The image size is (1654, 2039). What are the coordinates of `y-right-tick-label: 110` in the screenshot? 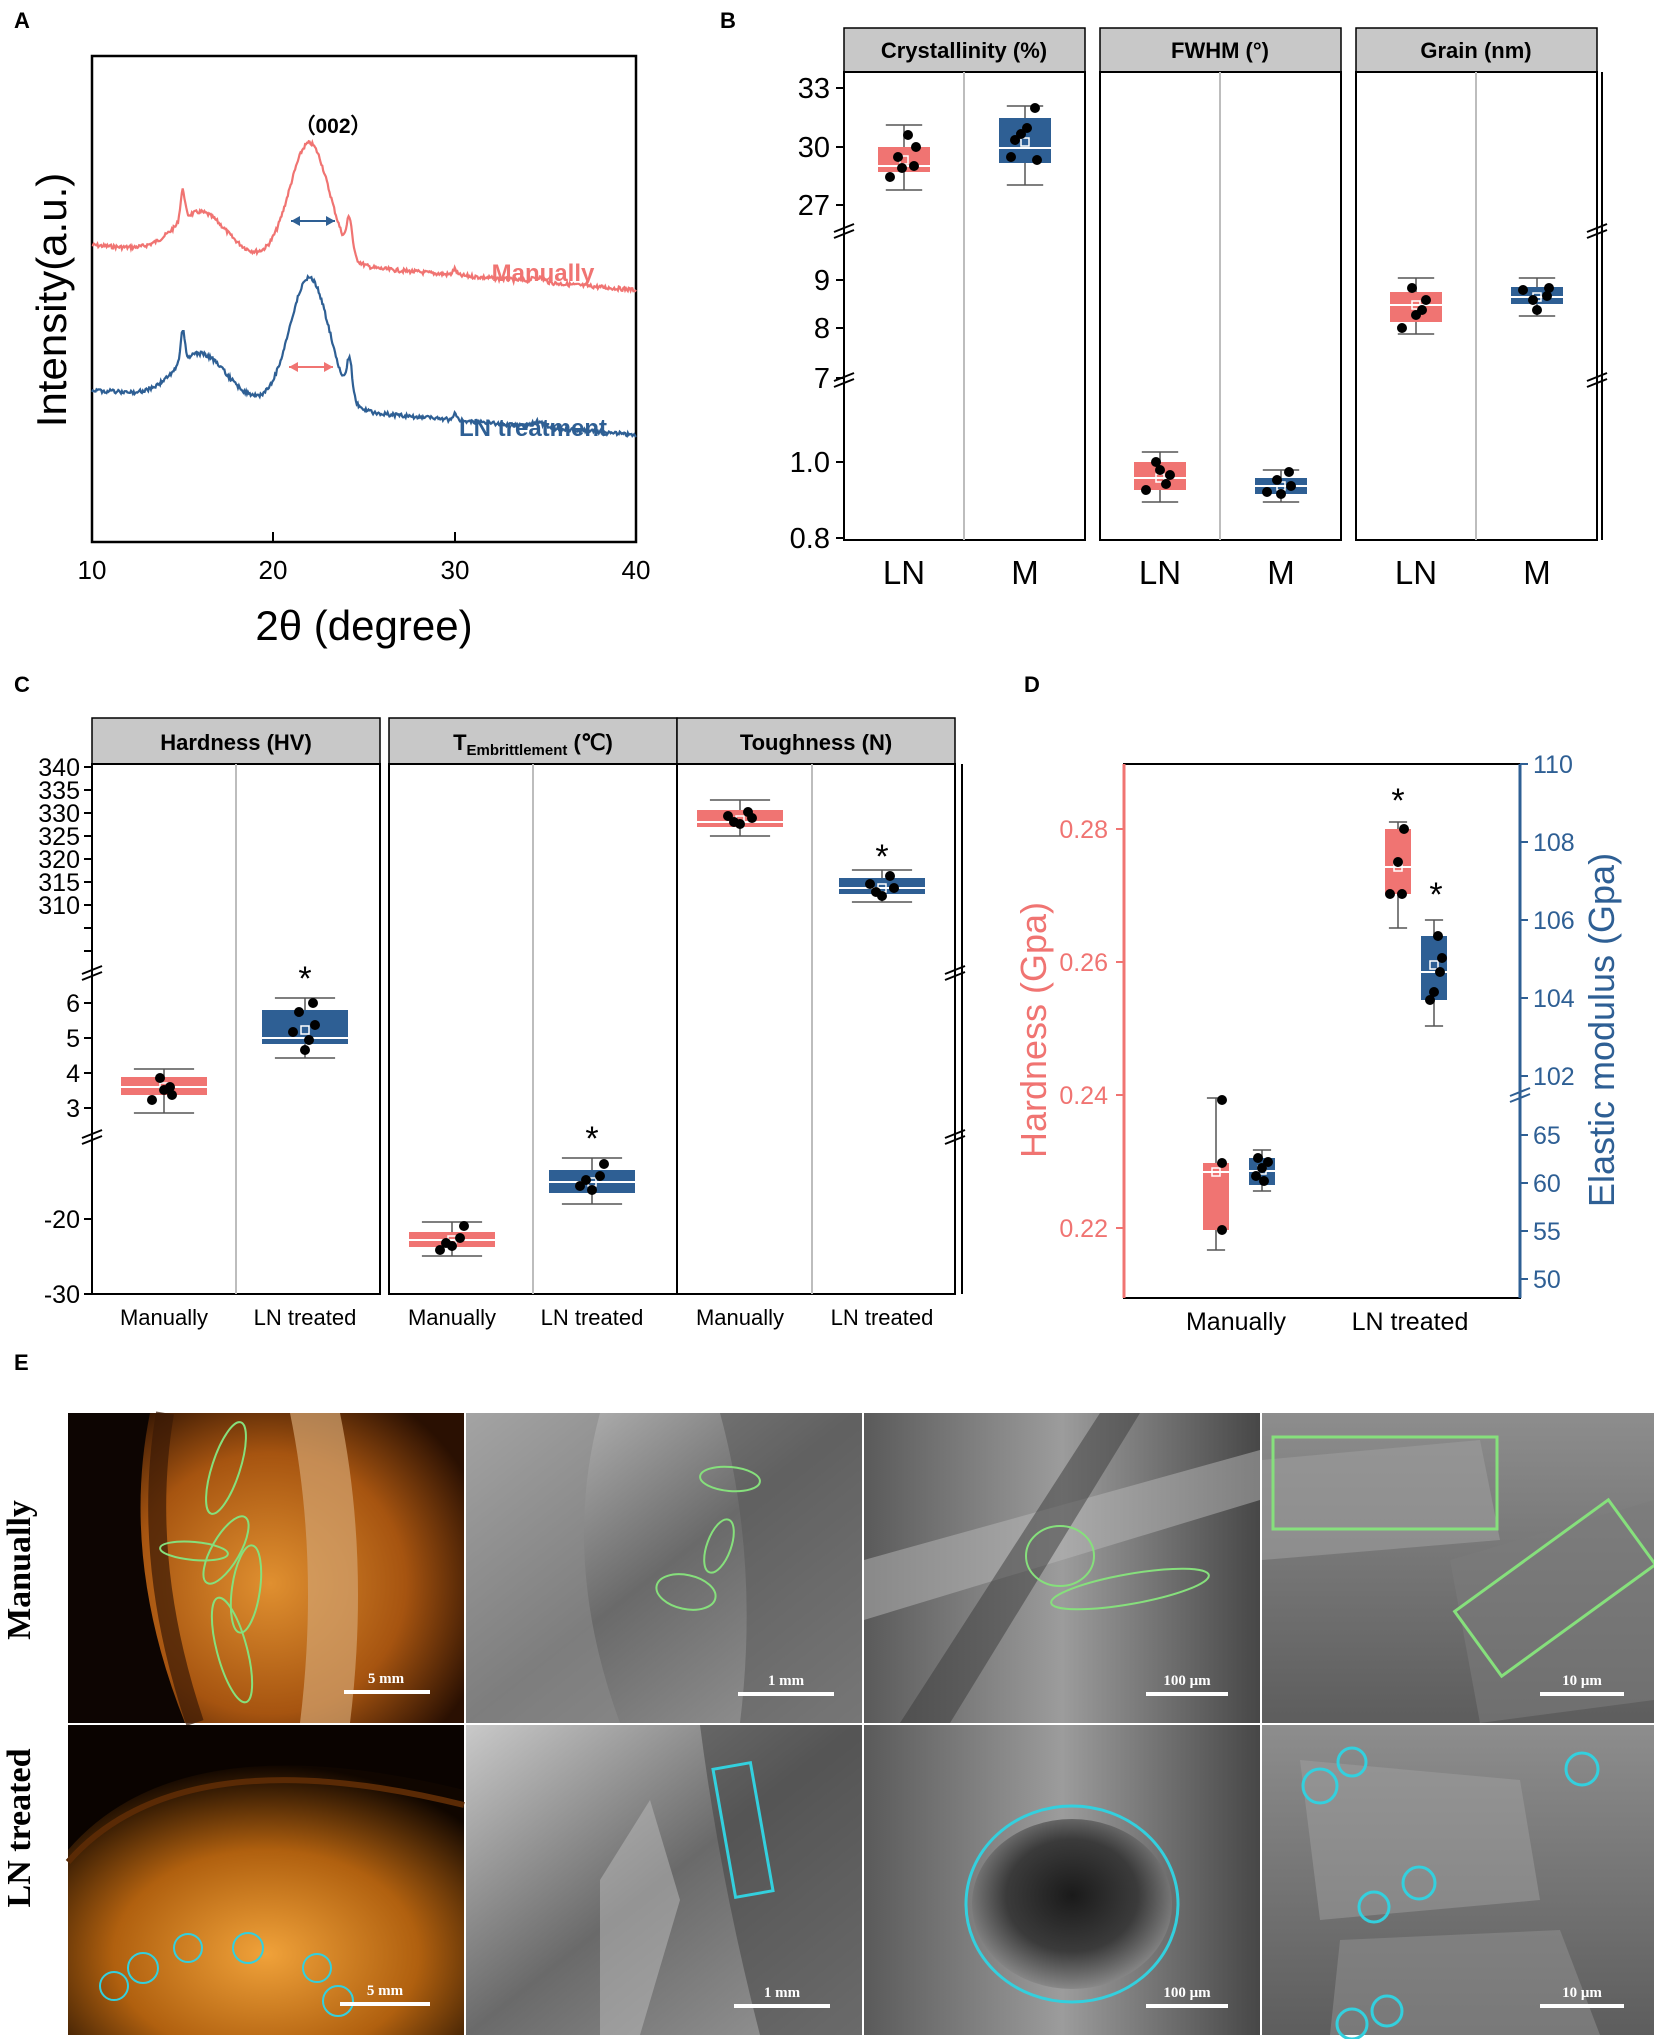 It's located at (1553, 765).